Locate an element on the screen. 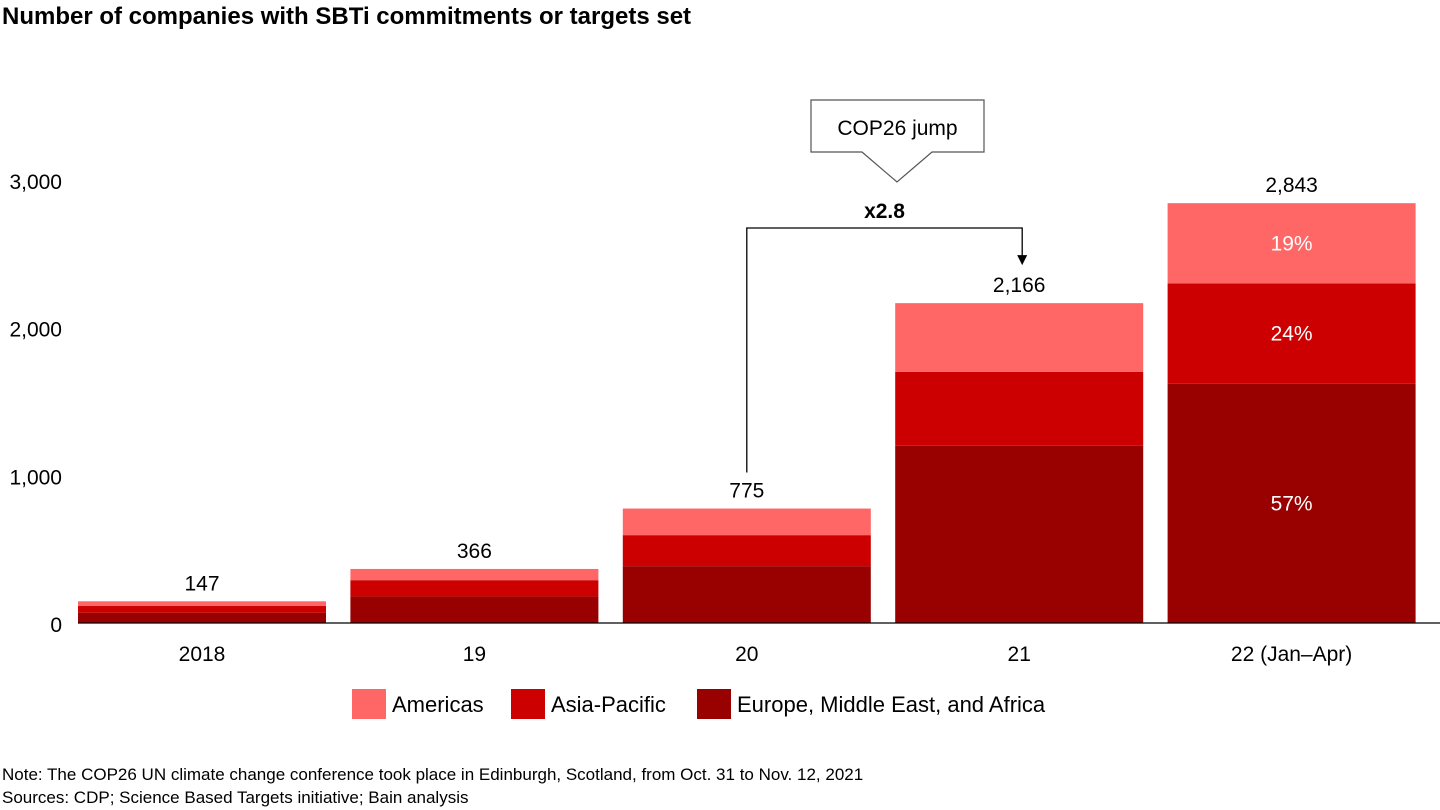 Image resolution: width=1440 pixels, height=810 pixels. y-tick-label: 2,000 is located at coordinates (35, 330).